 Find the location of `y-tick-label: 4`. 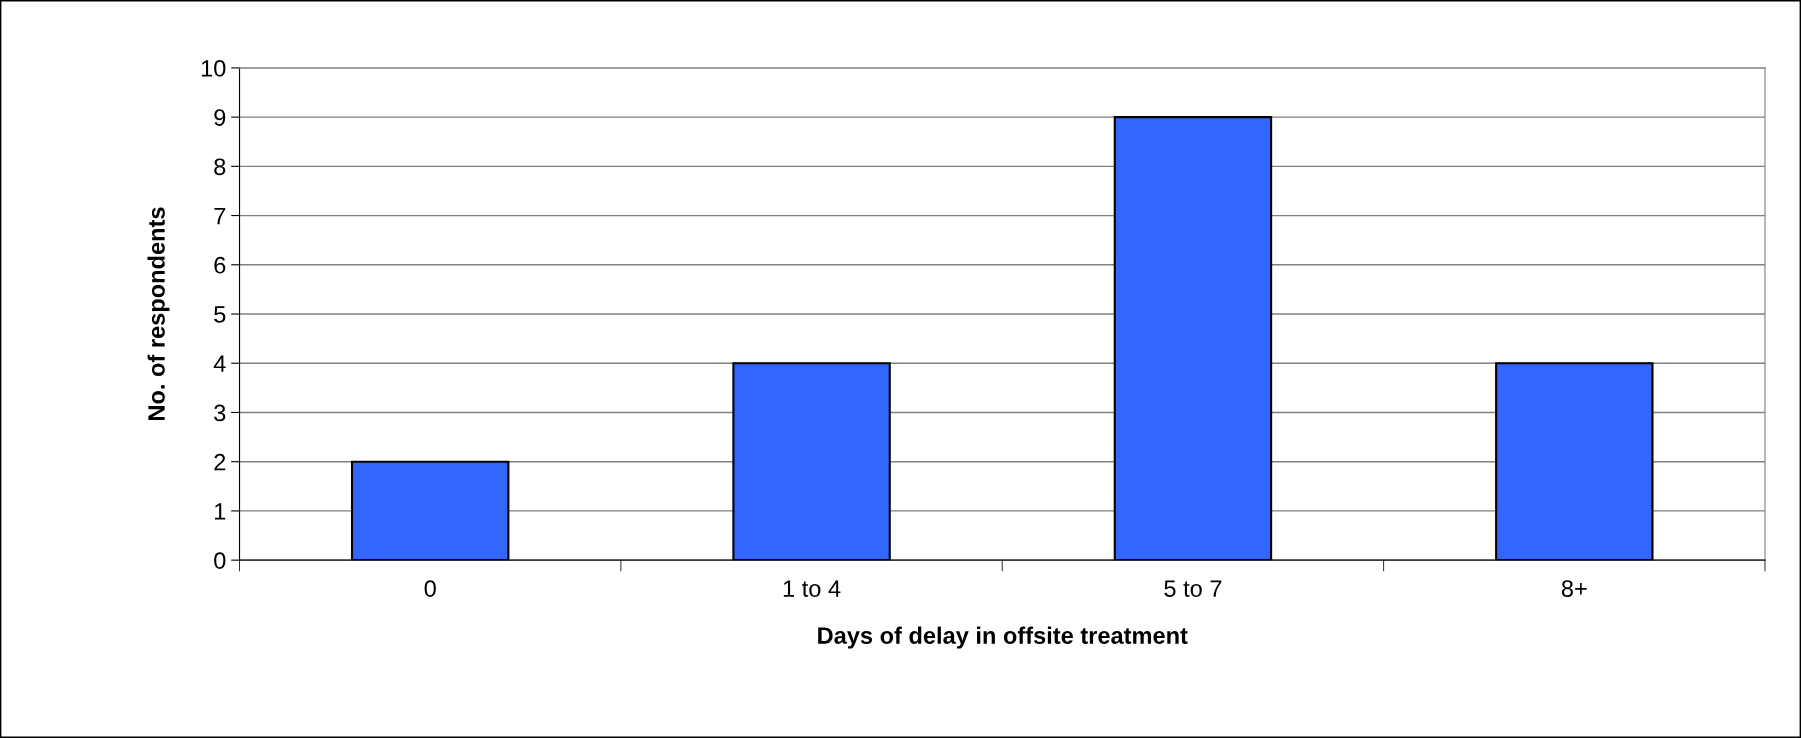

y-tick-label: 4 is located at coordinates (219, 363).